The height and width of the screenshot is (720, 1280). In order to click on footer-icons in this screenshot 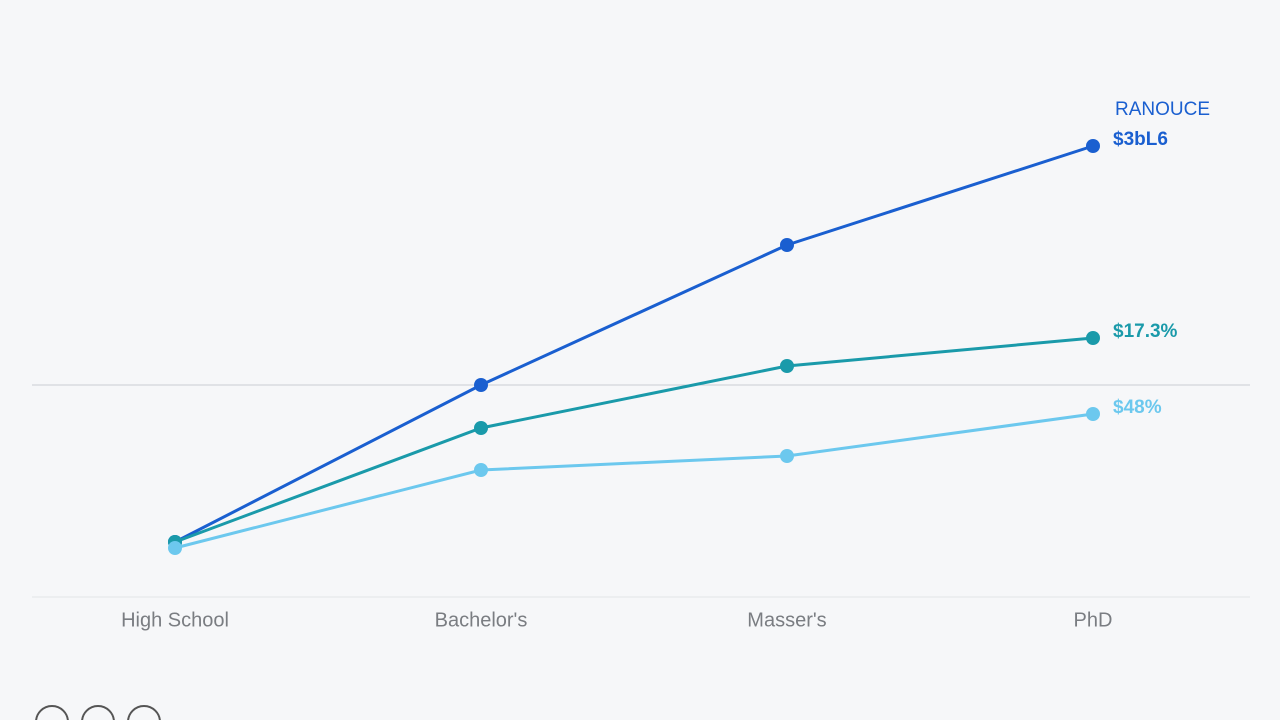, I will do `click(98, 712)`.